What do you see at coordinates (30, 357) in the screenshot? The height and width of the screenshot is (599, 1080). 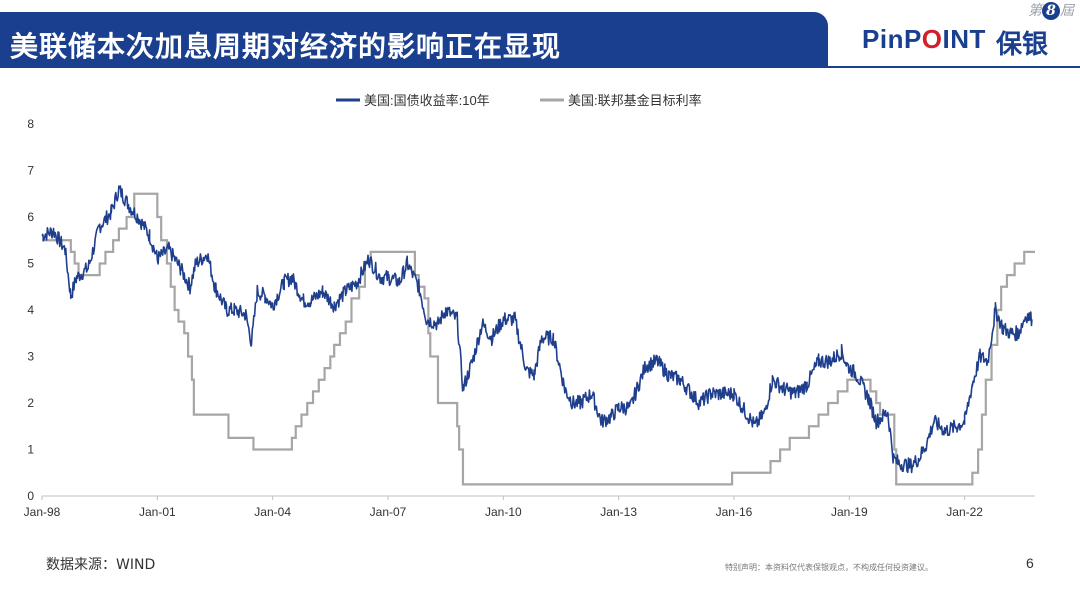 I see `y-tick-label: 3` at bounding box center [30, 357].